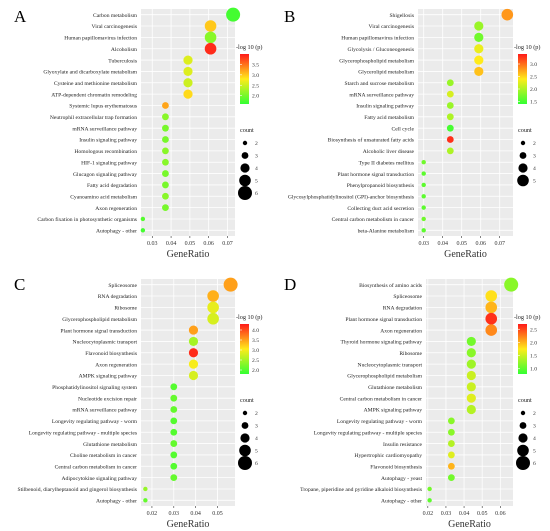  Describe the element at coordinates (385, 107) in the screenshot. I see `term-label: Insulin signaling pathway` at that location.